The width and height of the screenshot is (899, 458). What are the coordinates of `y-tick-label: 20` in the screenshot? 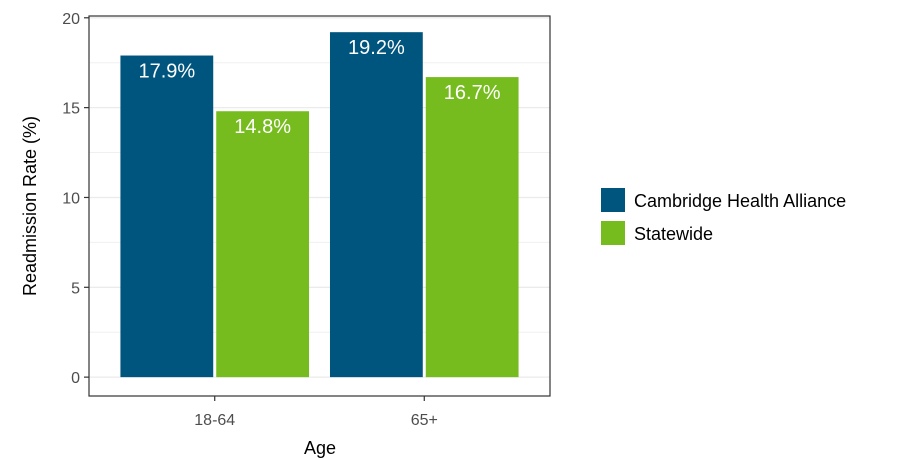 It's located at (71, 19).